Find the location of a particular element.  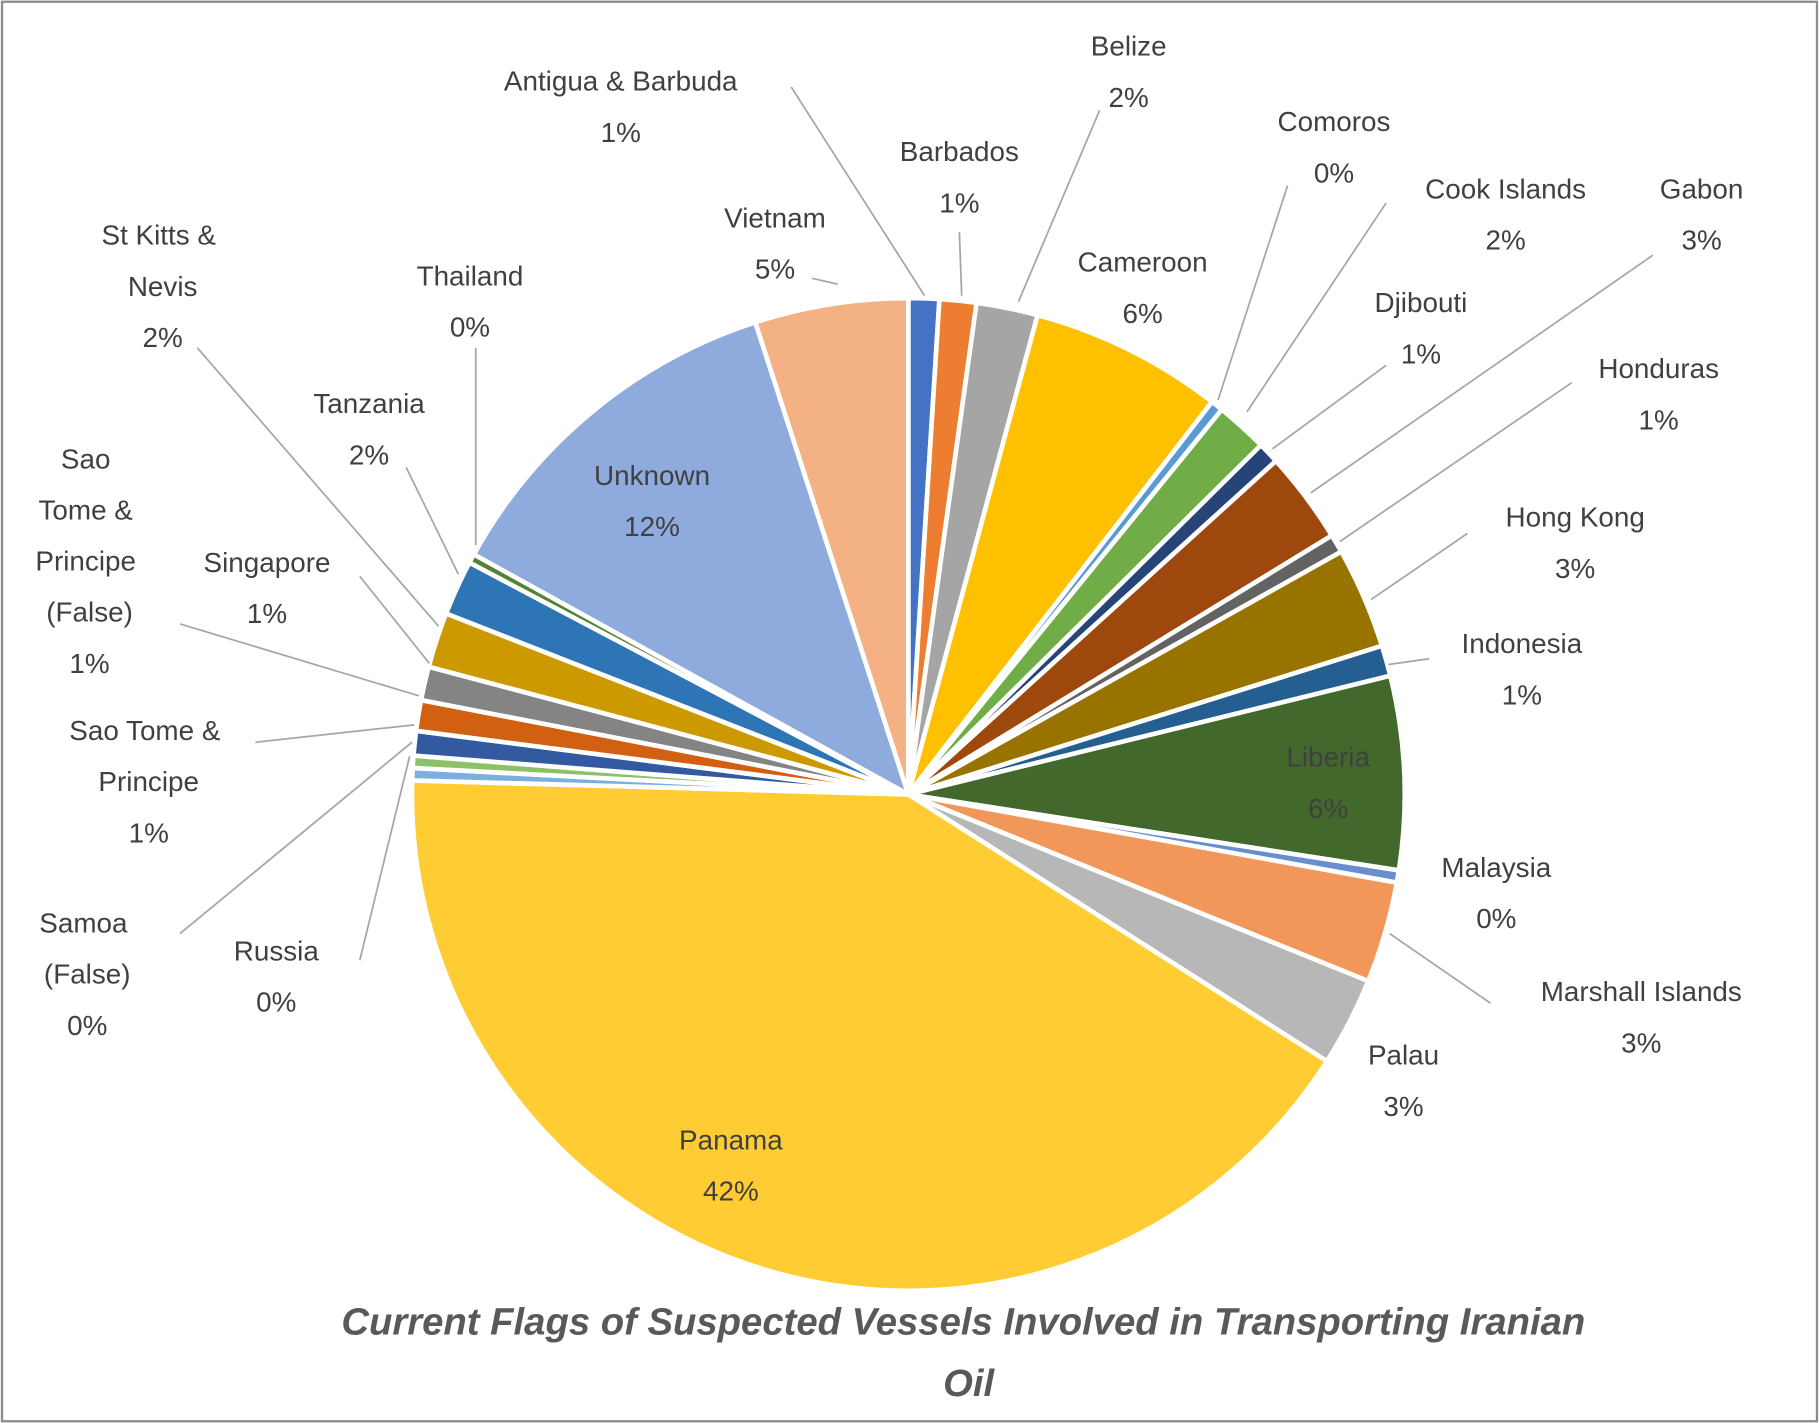

slice-label: Antigua & Barbuda is located at coordinates (621, 81).